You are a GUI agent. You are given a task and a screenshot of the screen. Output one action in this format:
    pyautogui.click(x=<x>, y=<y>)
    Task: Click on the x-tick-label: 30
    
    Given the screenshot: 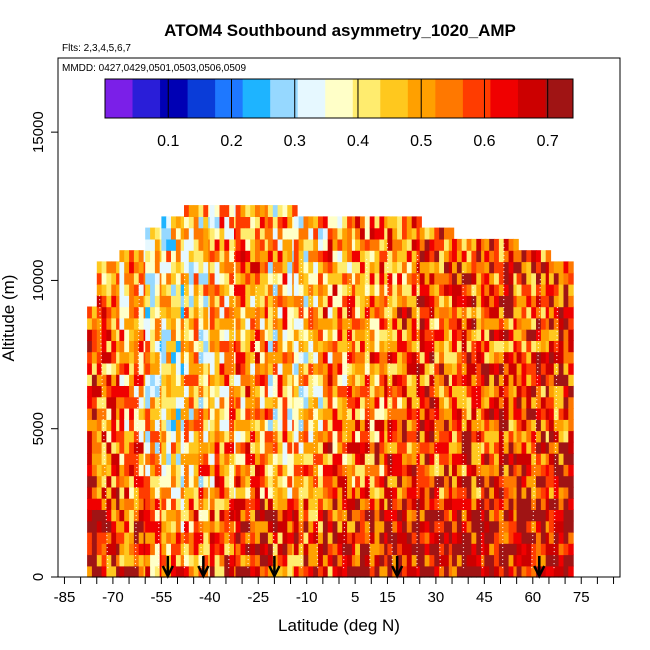 What is the action you would take?
    pyautogui.click(x=436, y=597)
    